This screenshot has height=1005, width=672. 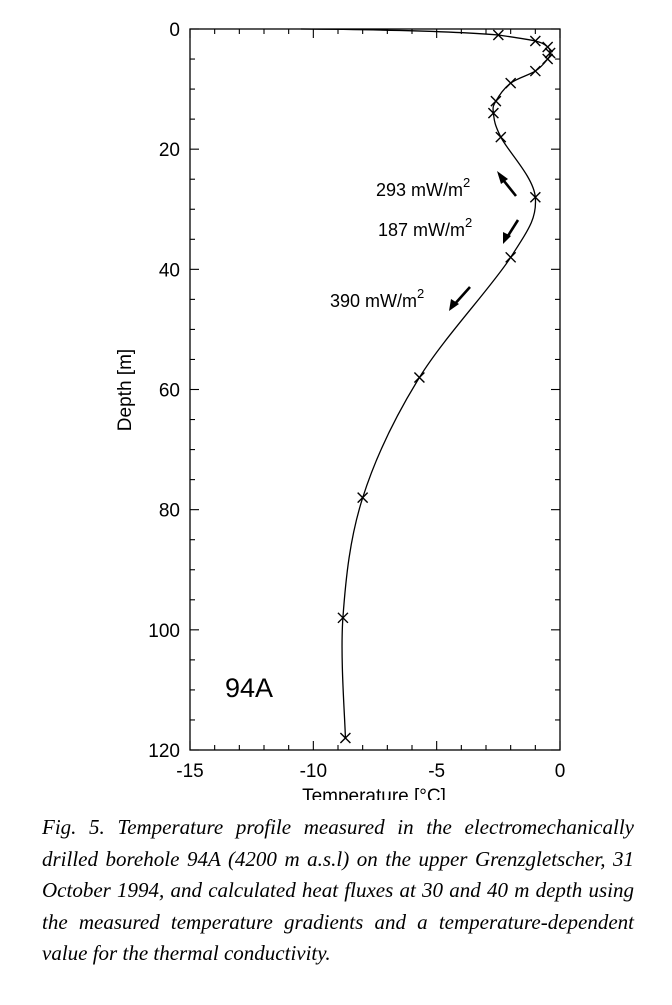 What do you see at coordinates (313, 771) in the screenshot?
I see `x-tick-label: -10` at bounding box center [313, 771].